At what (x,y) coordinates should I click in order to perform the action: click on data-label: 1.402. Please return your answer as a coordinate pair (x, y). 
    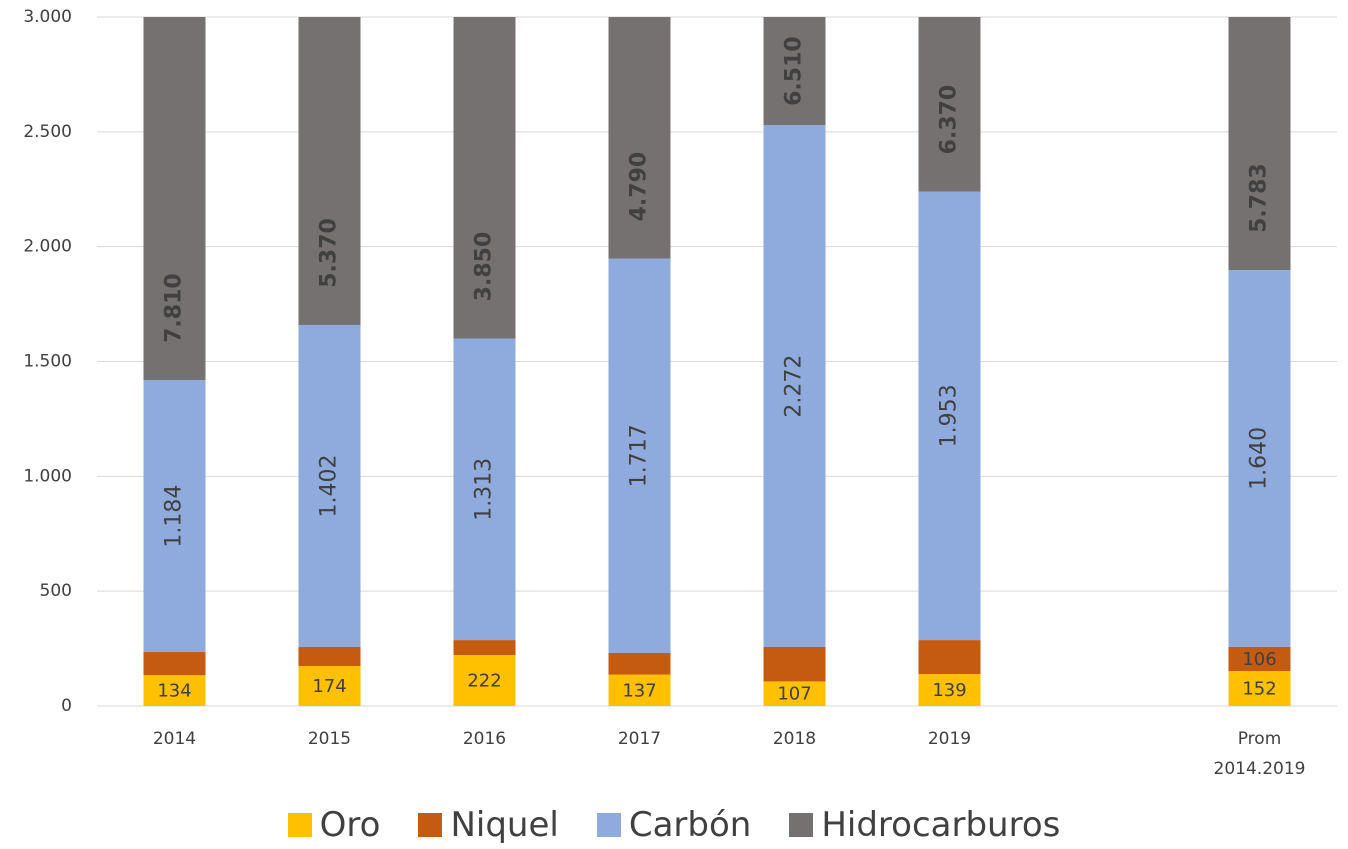
    Looking at the image, I should click on (329, 485).